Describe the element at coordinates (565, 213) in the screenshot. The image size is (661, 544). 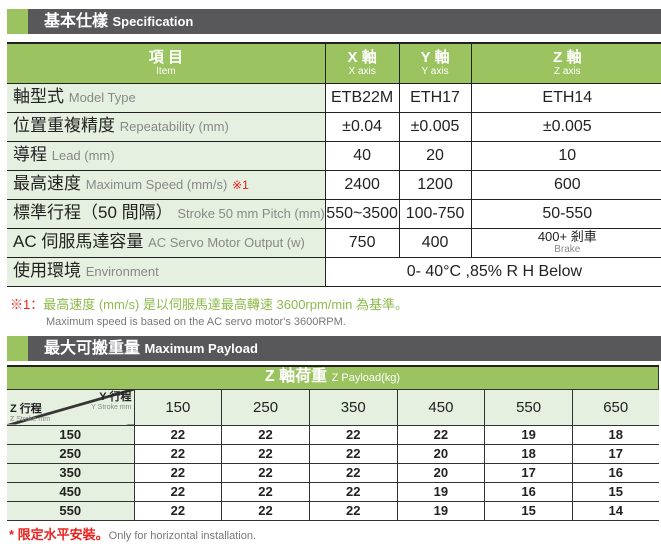
I see `spec-value: 50-550` at that location.